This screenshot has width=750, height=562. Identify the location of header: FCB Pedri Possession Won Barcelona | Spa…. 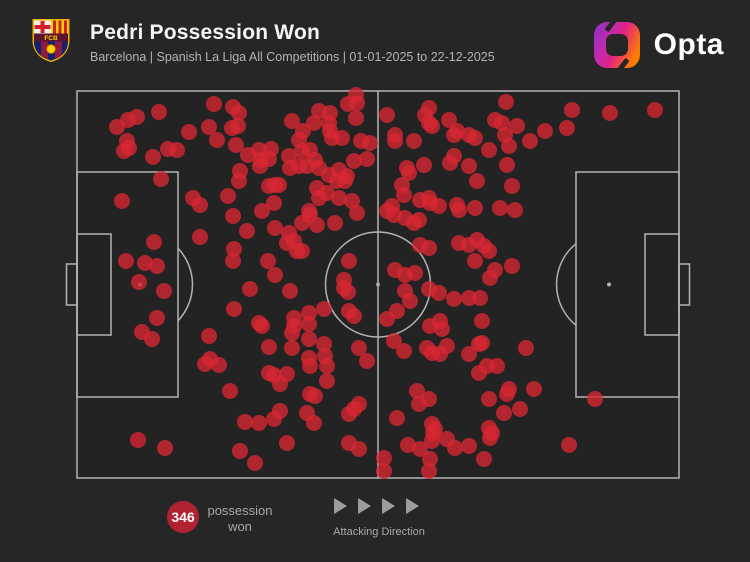
(375, 40).